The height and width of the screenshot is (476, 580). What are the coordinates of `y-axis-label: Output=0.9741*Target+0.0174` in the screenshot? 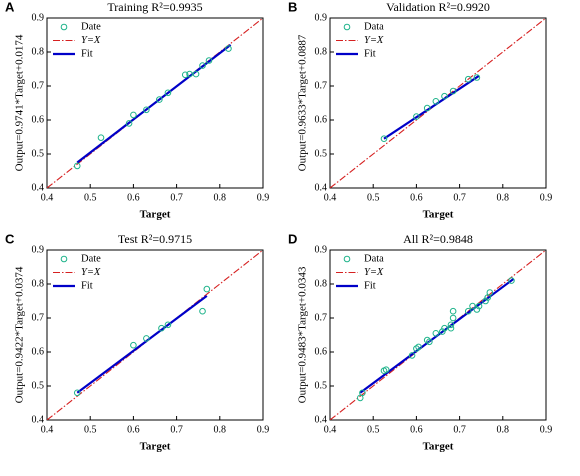 It's located at (20, 102).